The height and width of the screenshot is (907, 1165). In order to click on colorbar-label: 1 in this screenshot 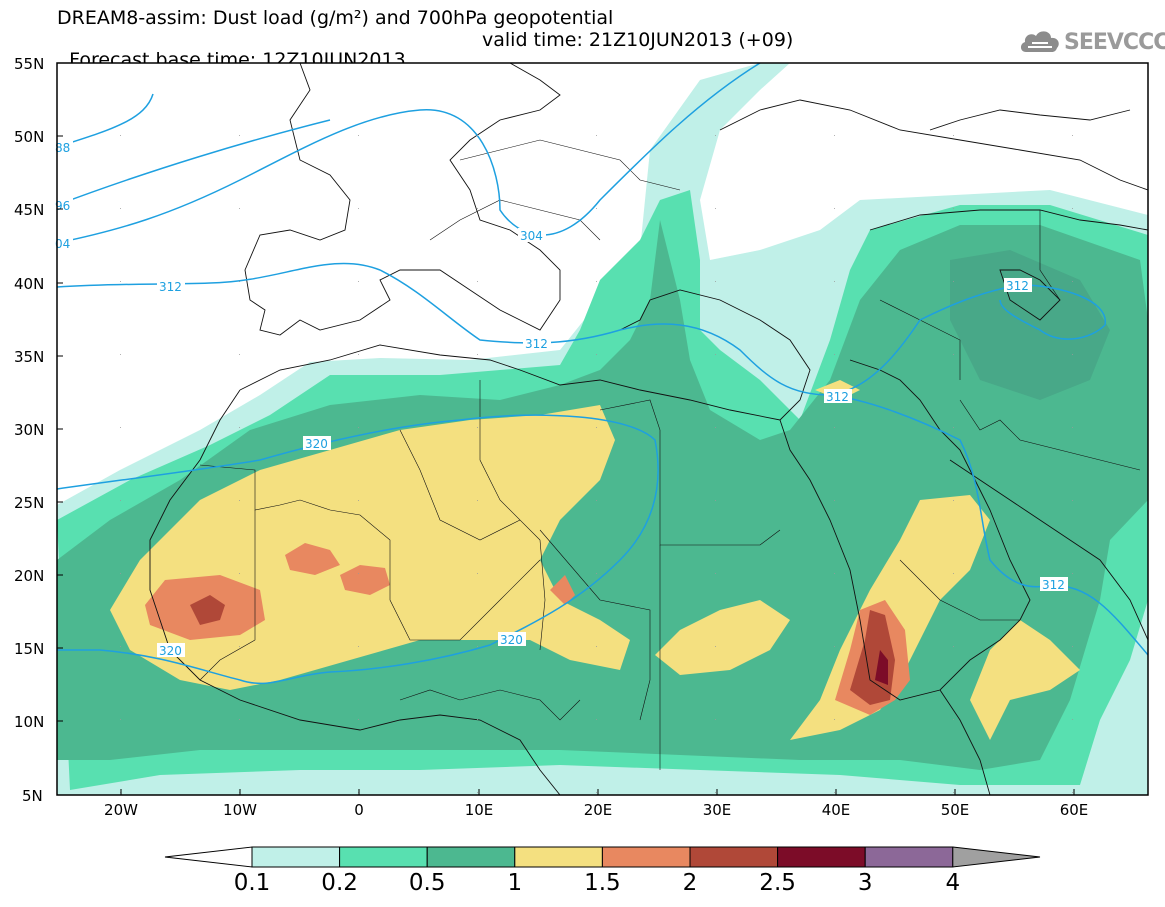, I will do `click(515, 883)`.